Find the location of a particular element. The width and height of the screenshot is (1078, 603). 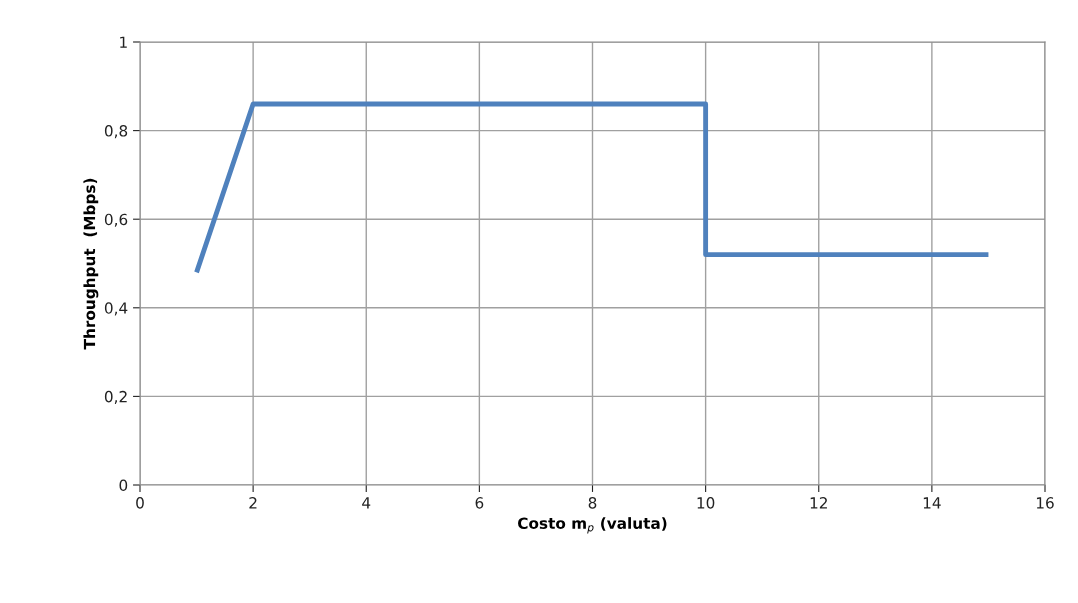

y-tick-label: 0,2 is located at coordinates (115, 397).